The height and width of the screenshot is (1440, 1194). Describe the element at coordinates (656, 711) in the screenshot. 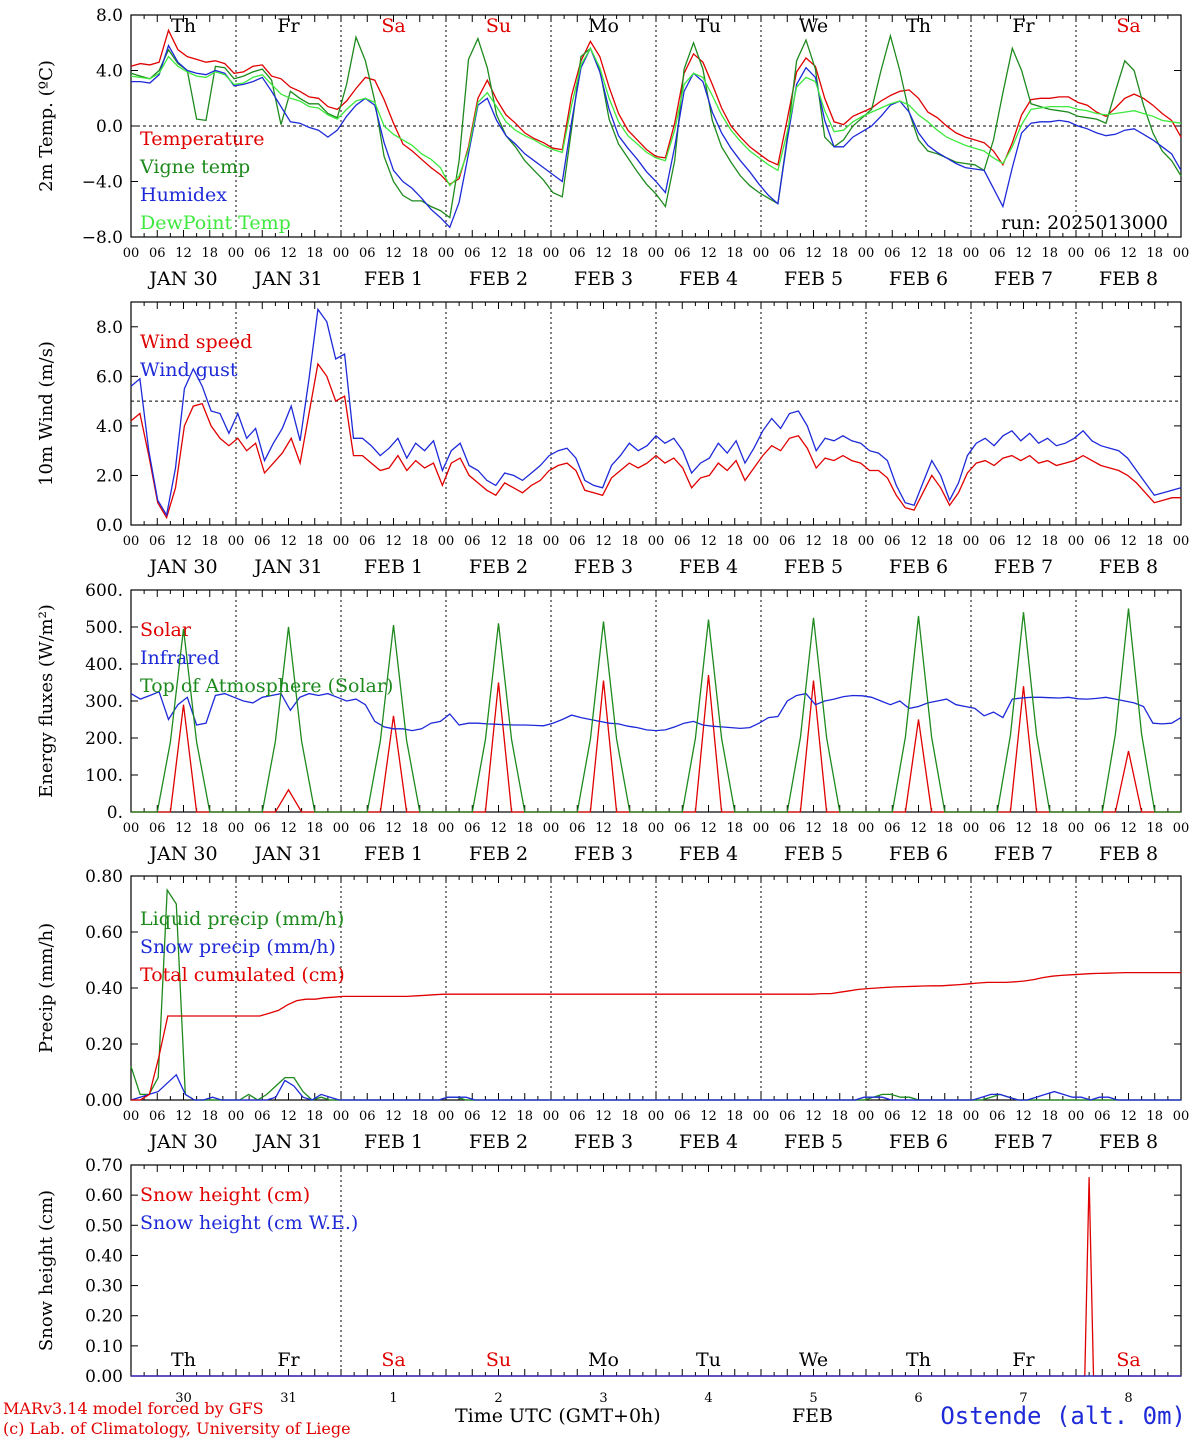

I see `series-line-infrared` at that location.